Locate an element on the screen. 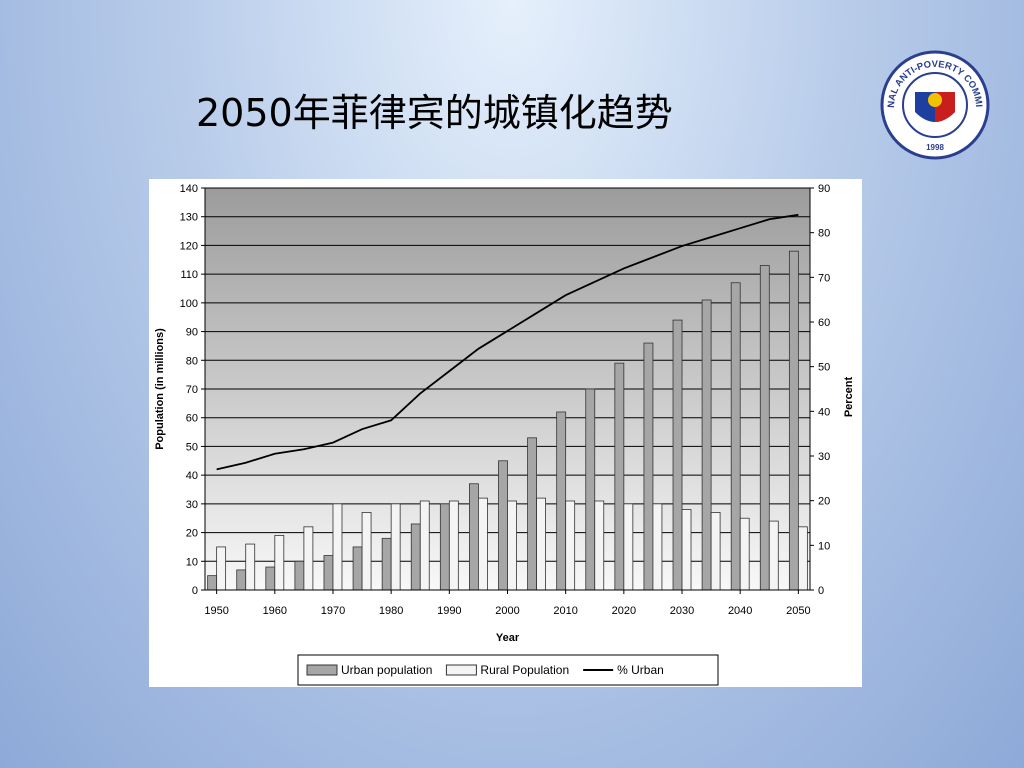  y-tick-label: 50 is located at coordinates (192, 447).